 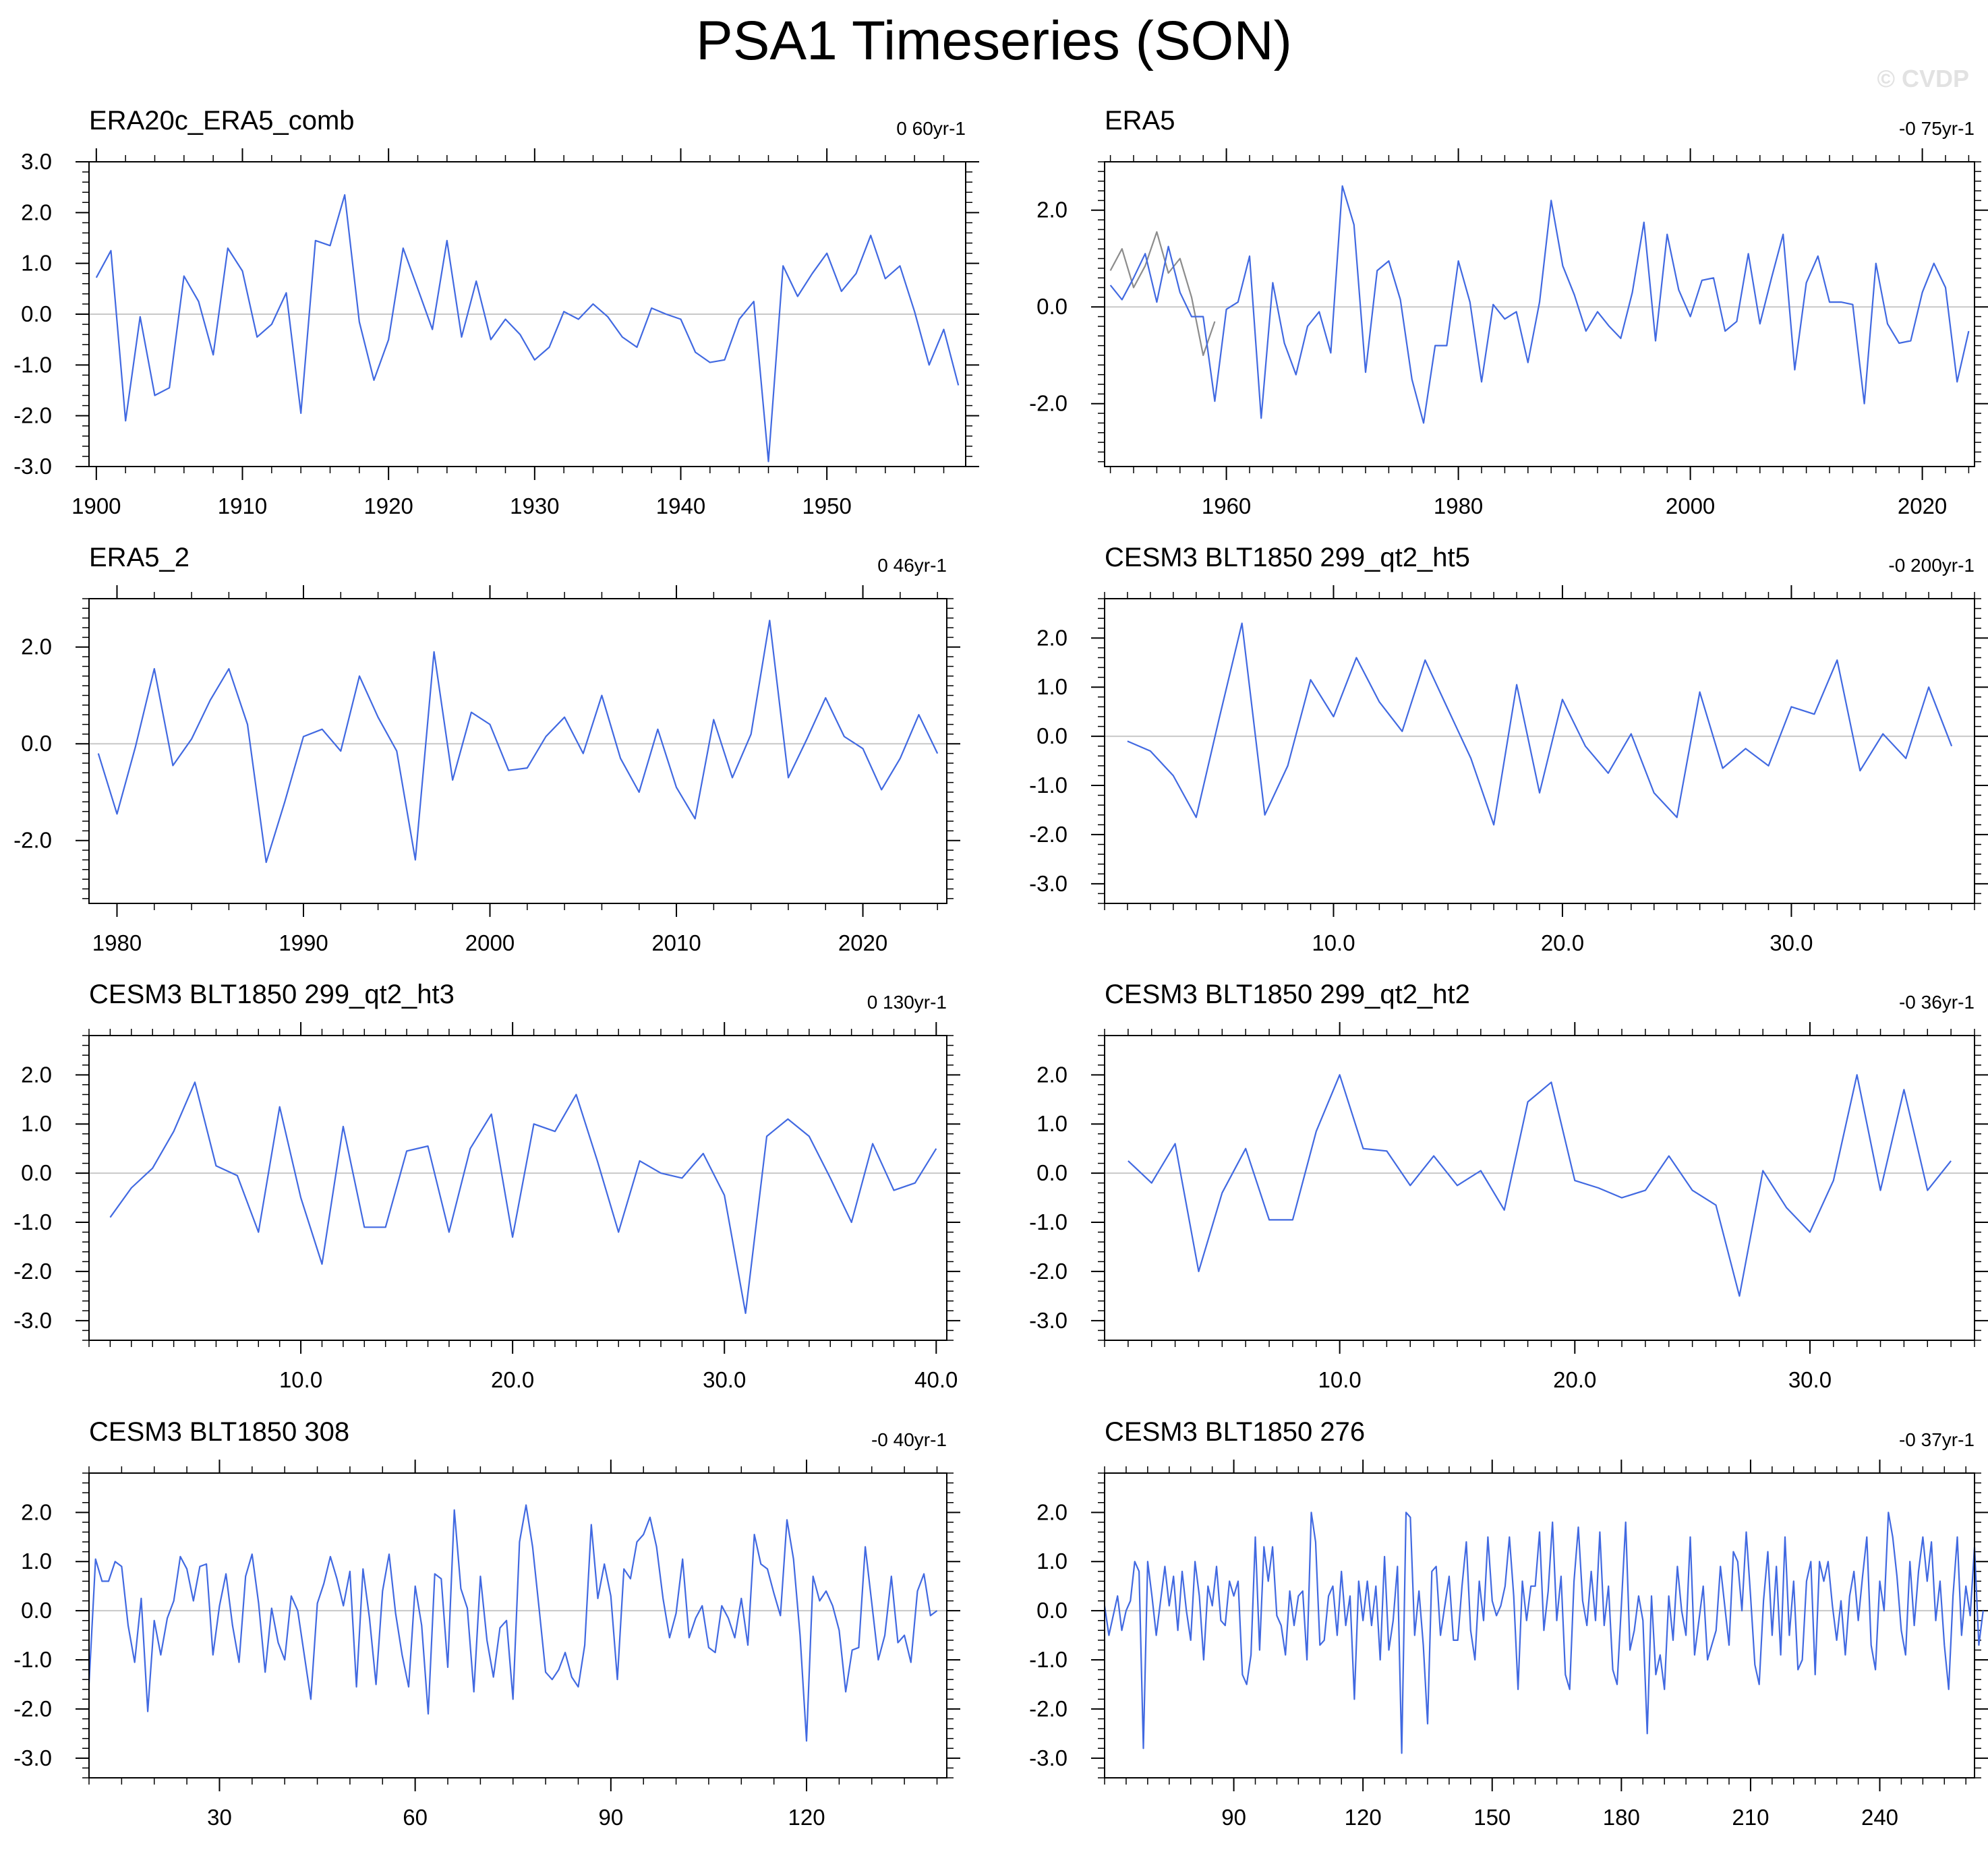 What do you see at coordinates (304, 942) in the screenshot?
I see `x-tick-label: 1990` at bounding box center [304, 942].